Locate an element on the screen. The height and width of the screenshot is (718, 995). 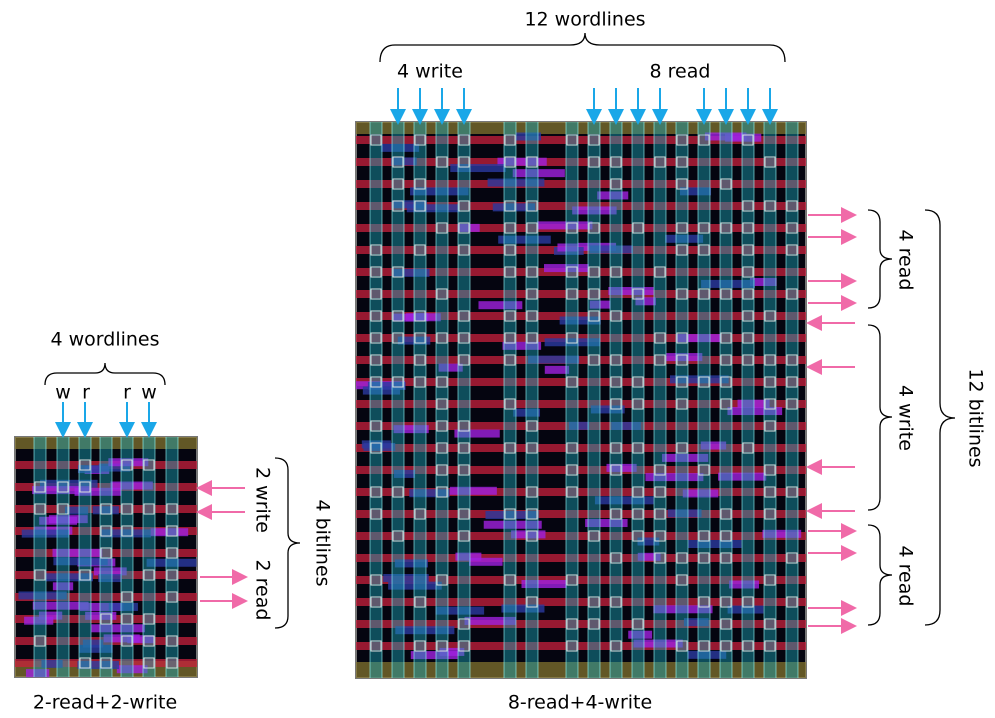
bitlines-label: 4 bitlines is located at coordinates (323, 542).